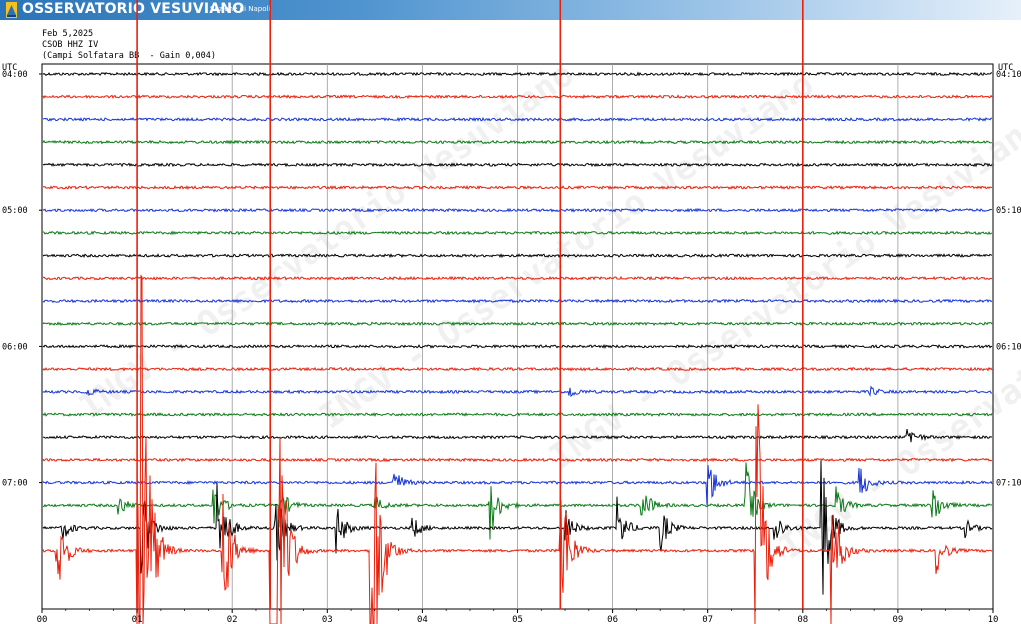 Image resolution: width=1021 pixels, height=624 pixels. Describe the element at coordinates (15, 347) in the screenshot. I see `left-time-label: 06:00` at that location.